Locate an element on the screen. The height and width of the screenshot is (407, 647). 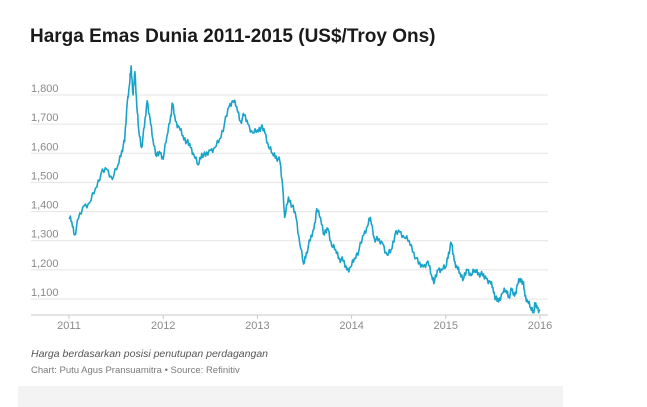
y-tick-label: 1,200 is located at coordinates (45, 264).